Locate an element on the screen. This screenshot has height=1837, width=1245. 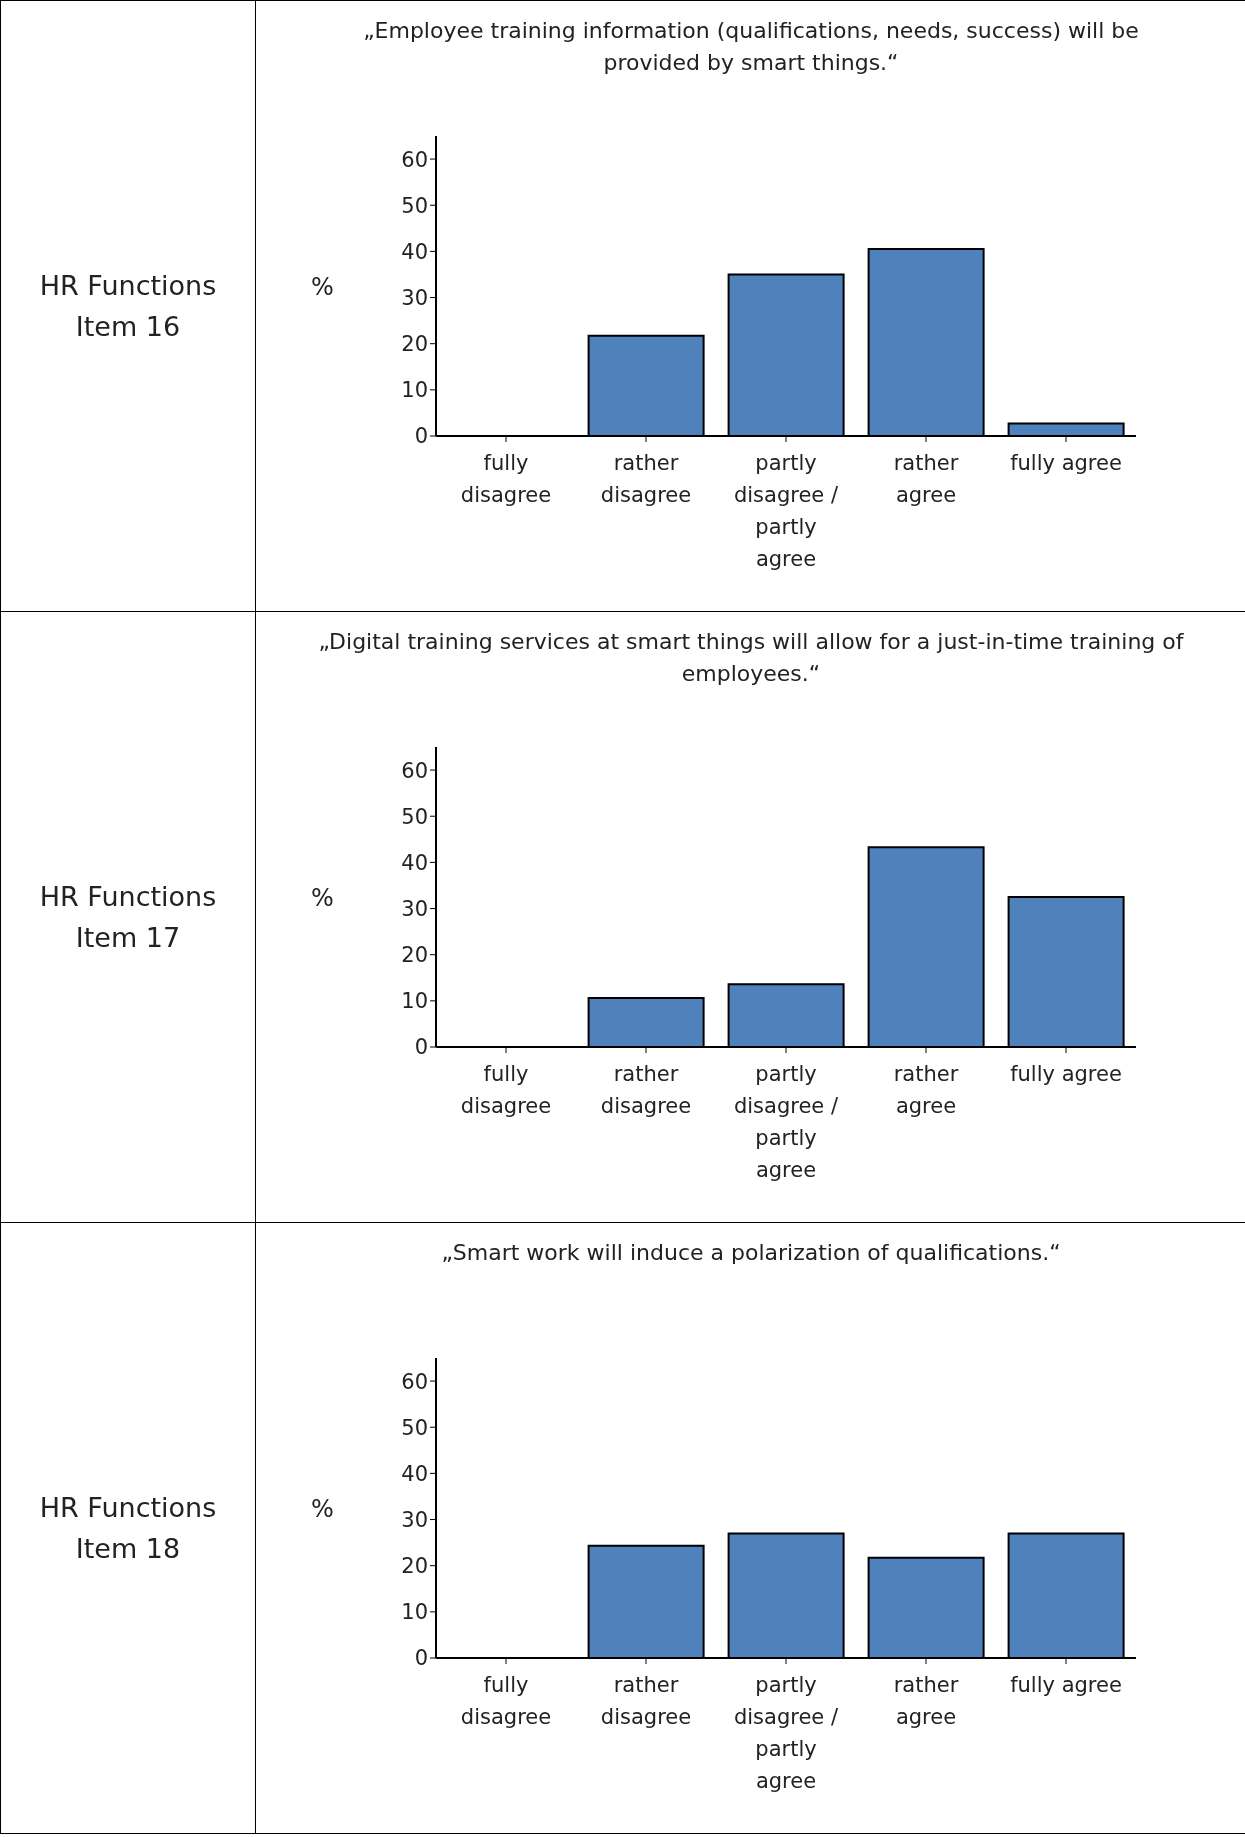
text: HR Functions Item 18 is located at coordinates (128, 1528).